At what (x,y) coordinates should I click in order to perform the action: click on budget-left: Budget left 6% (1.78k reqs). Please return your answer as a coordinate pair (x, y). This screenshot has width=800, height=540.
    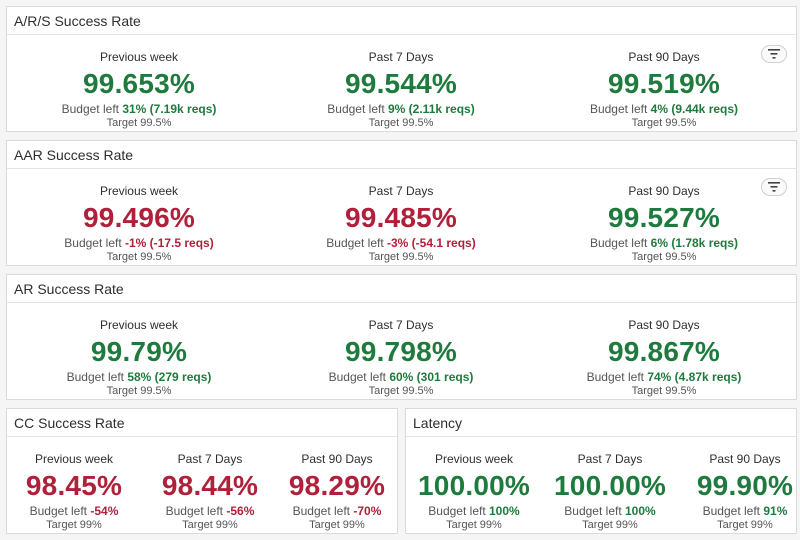
    Looking at the image, I should click on (664, 243).